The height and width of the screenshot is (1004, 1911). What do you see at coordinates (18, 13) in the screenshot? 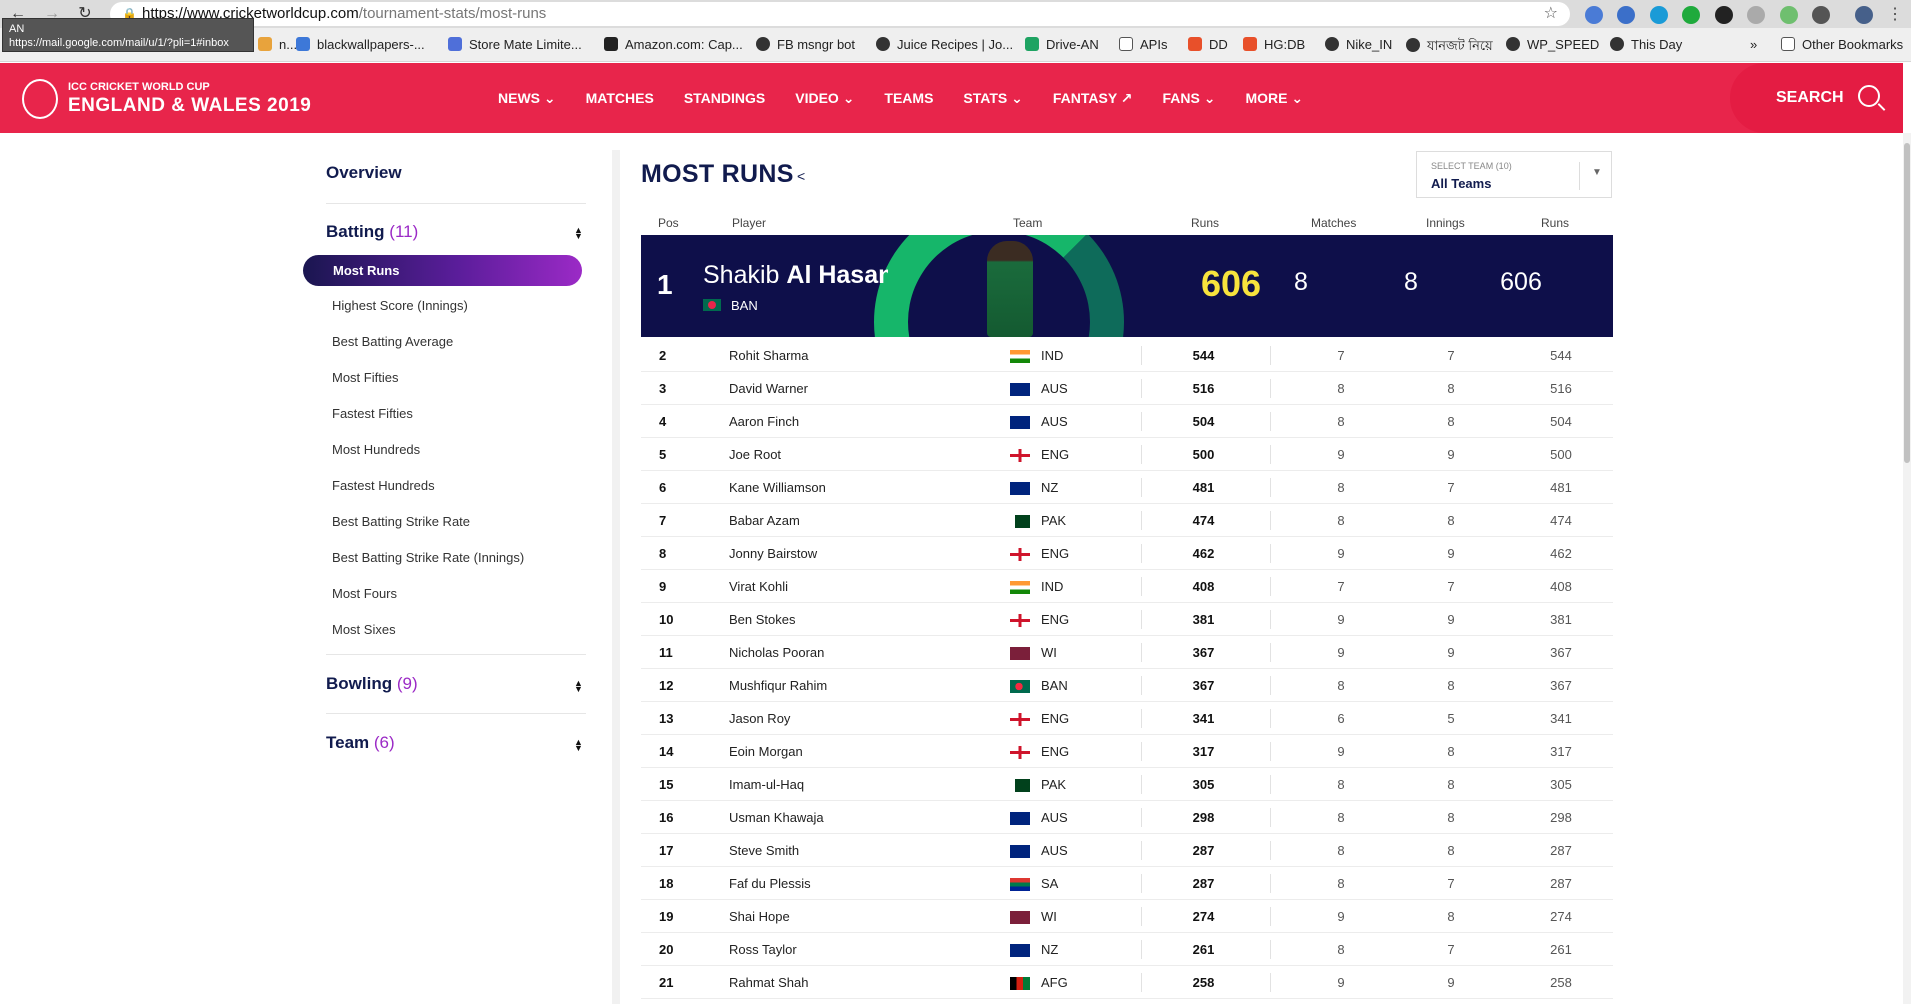
I see `back-icon: ←` at bounding box center [18, 13].